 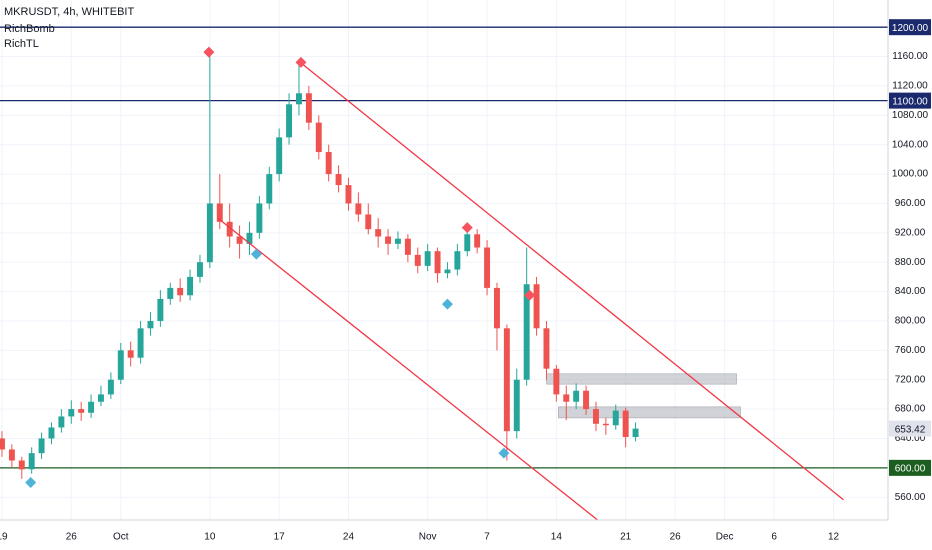 What do you see at coordinates (910, 203) in the screenshot?
I see `y-tick-label: 960.00` at bounding box center [910, 203].